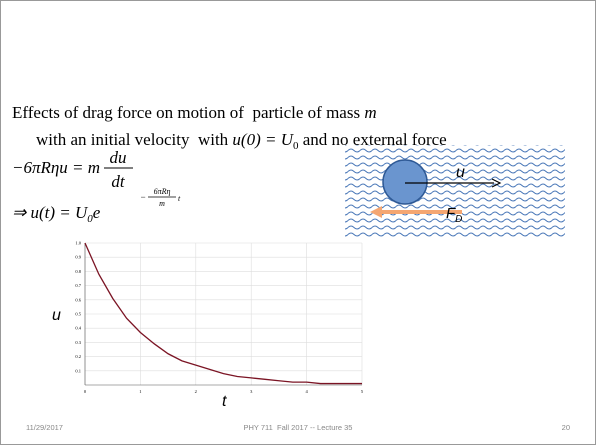 The image size is (596, 445). I want to click on drag-label: FD, so click(454, 215).